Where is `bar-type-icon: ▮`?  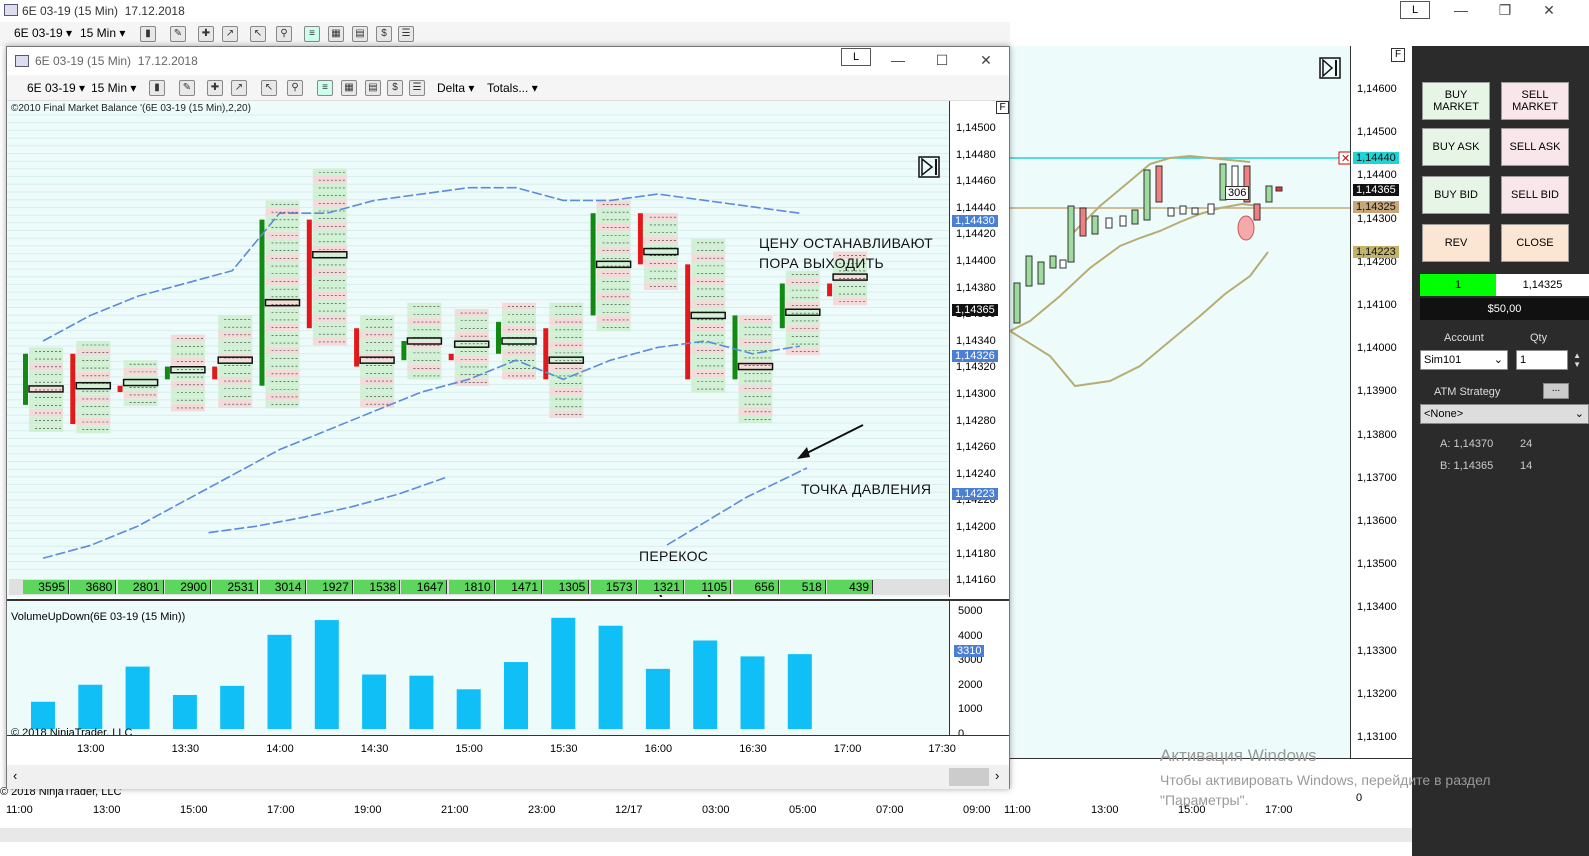
bar-type-icon: ▮ is located at coordinates (148, 34).